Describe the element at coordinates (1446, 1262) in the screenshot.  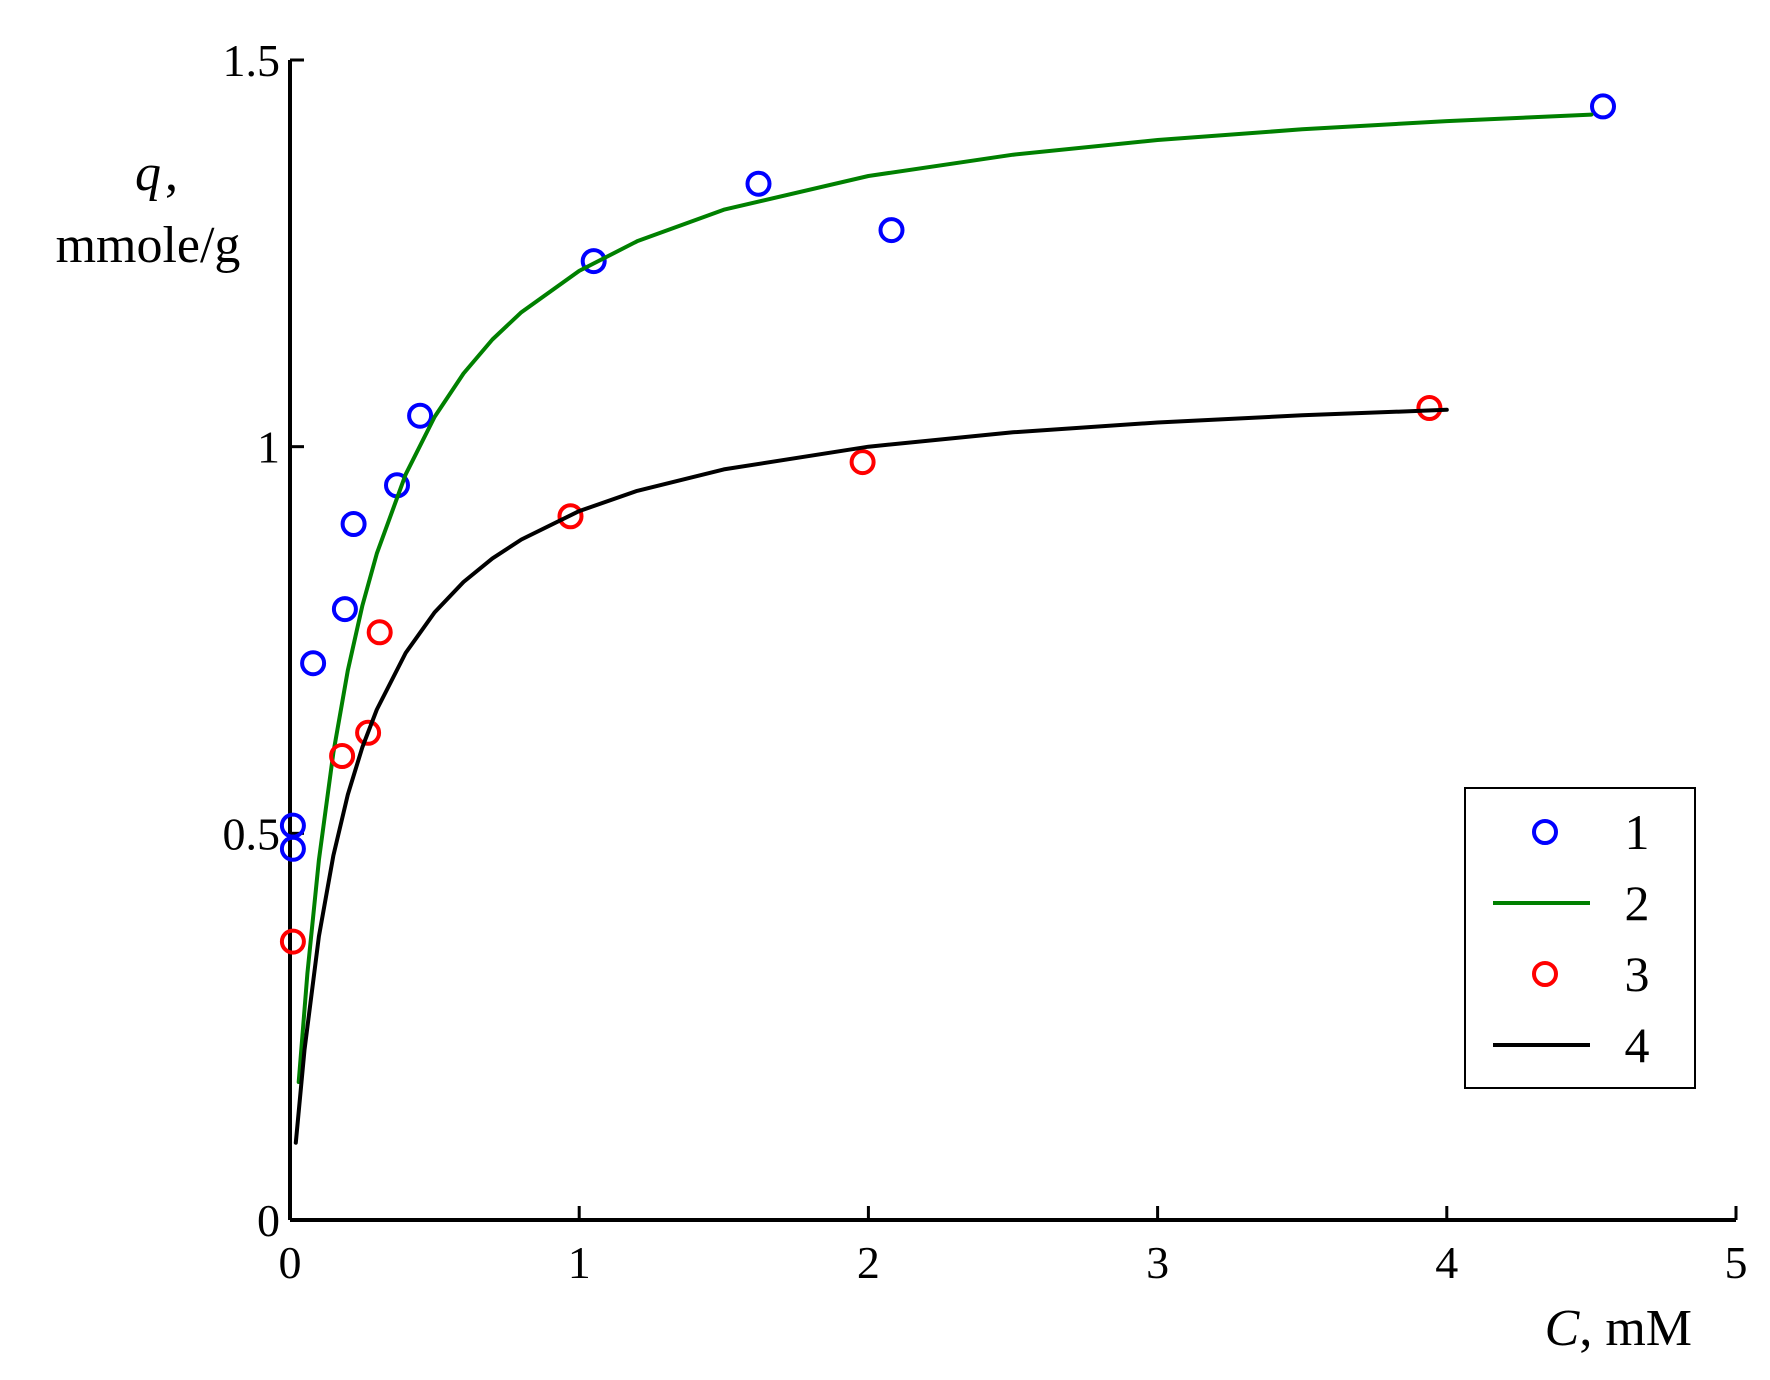
I see `x-tick-label: 4` at that location.